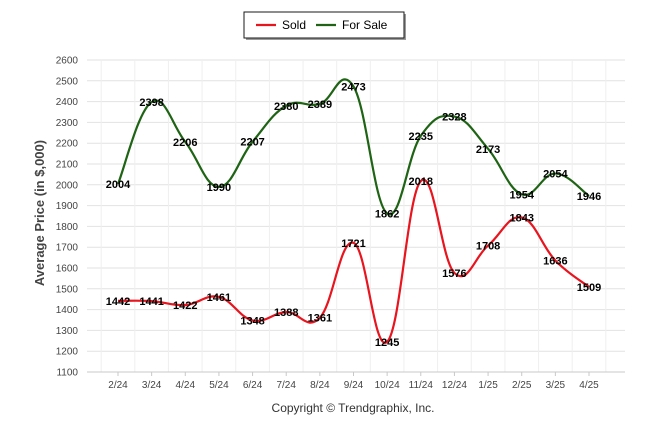 The image size is (646, 434). Describe the element at coordinates (185, 306) in the screenshot. I see `data-label-sold: 1422` at that location.